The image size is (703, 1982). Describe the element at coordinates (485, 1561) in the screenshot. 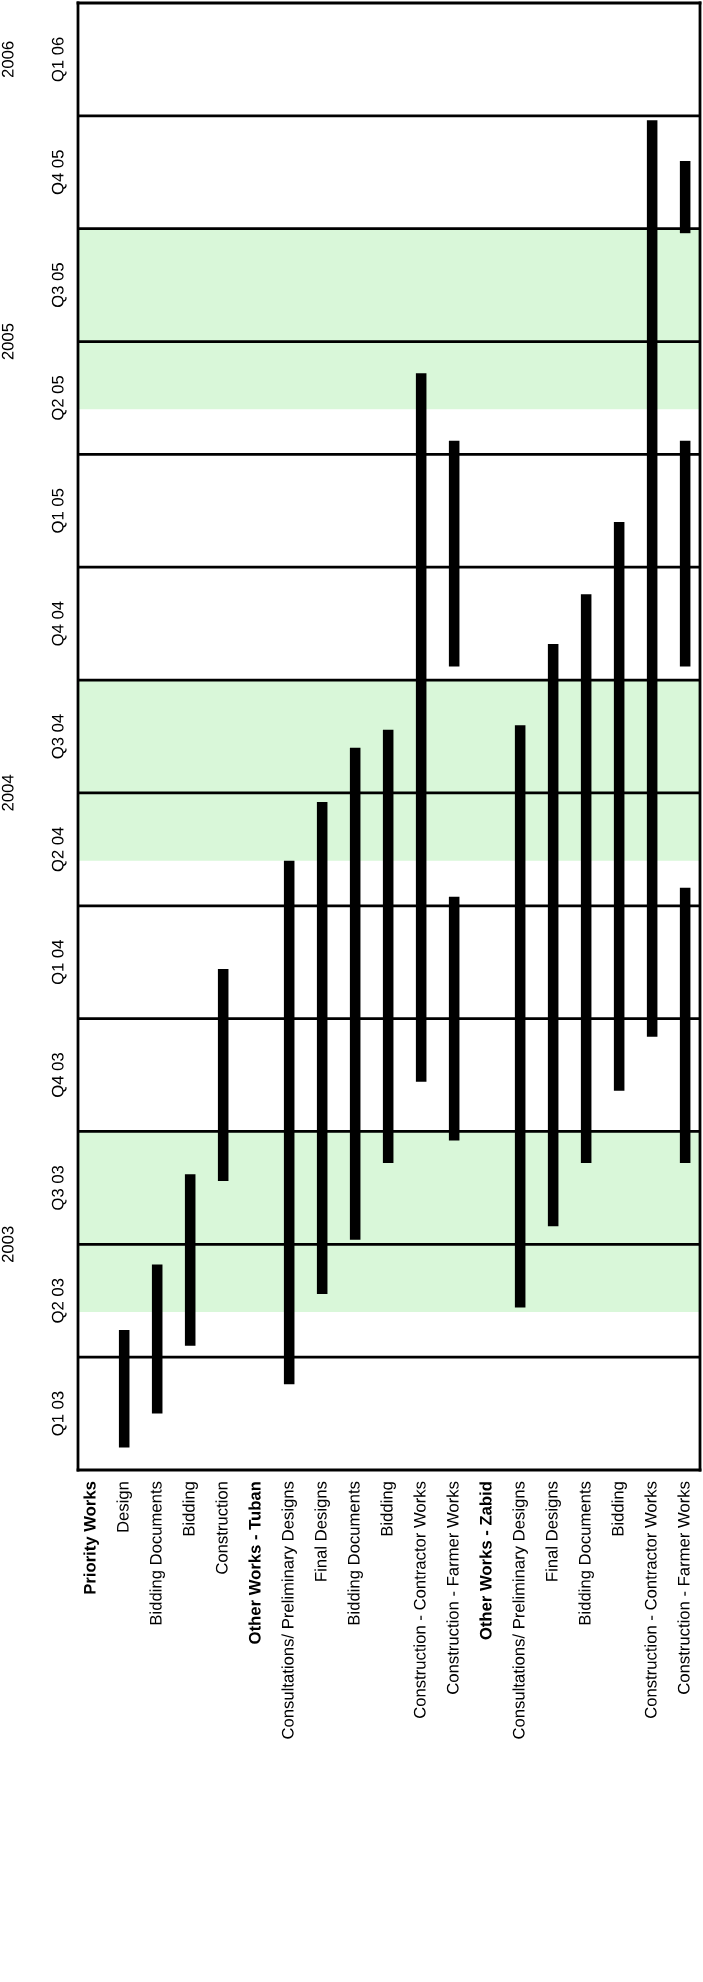

I see `x-tick-label: Other Works - Zabid` at that location.